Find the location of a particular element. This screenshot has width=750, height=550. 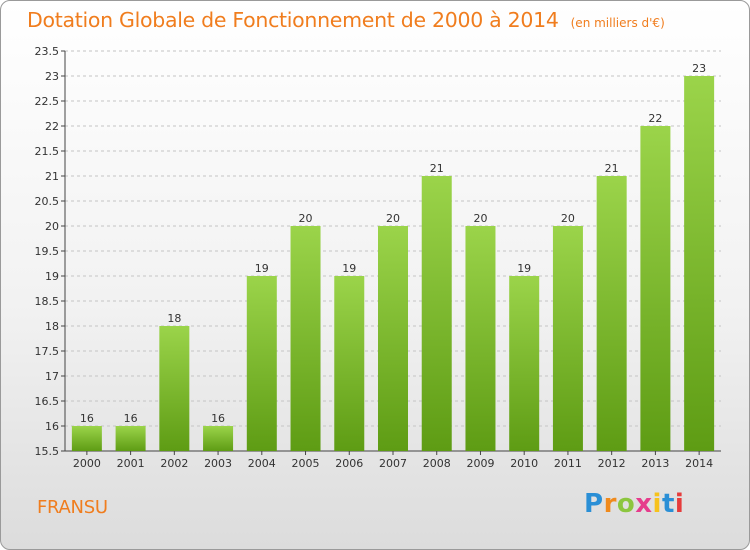

x-tick-label: 2010 is located at coordinates (524, 463).